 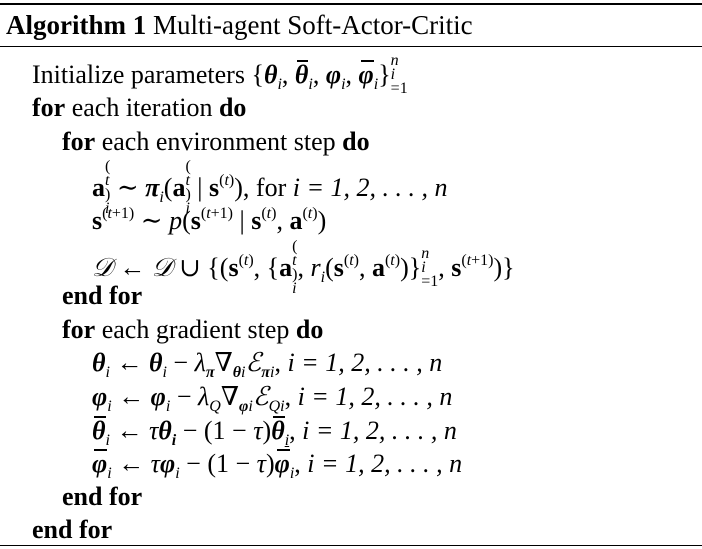 I want to click on init-text: Initialize parameters, so click(x=138, y=74).